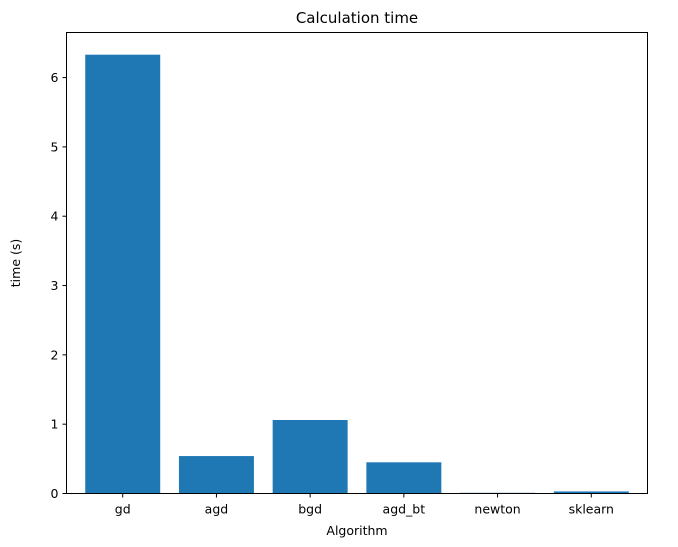 Image resolution: width=678 pixels, height=547 pixels. I want to click on x-axis-ticks: gd agd bgd agd_bt newton sklearn, so click(364, 505).